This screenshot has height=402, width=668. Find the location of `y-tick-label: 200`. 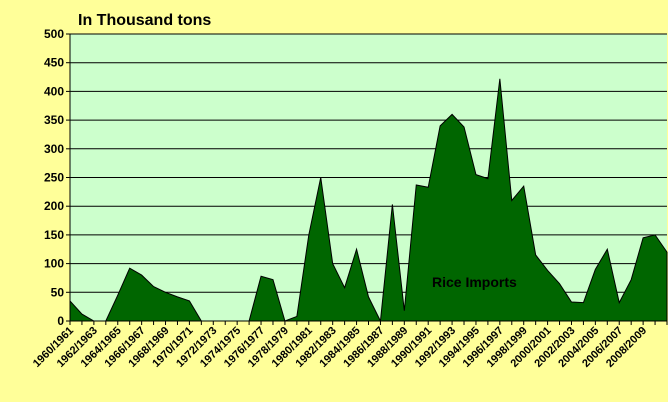

y-tick-label: 200 is located at coordinates (54, 206).